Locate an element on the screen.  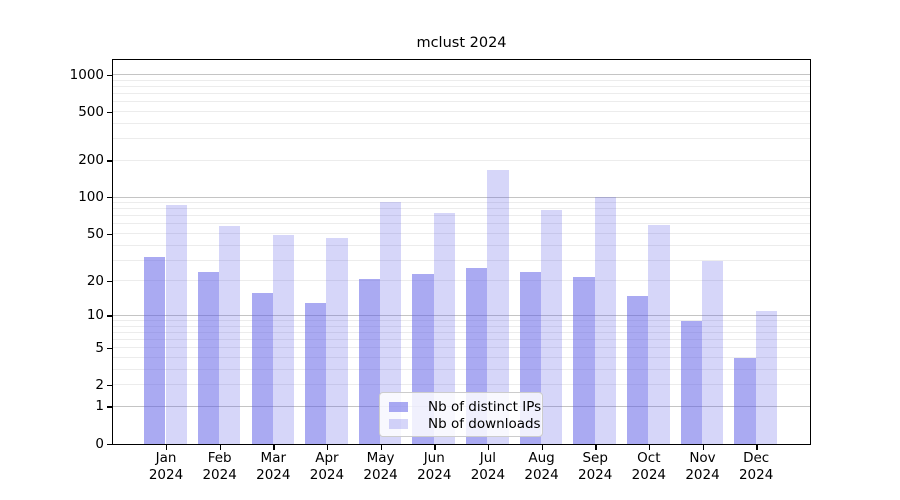
y-tick-label: 20 is located at coordinates (95, 280).